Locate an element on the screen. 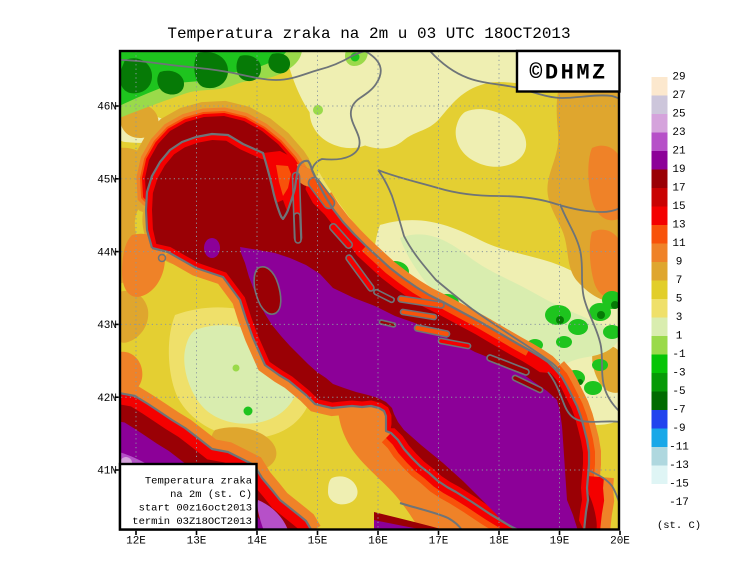  svg-text: 14E is located at coordinates (257, 542).